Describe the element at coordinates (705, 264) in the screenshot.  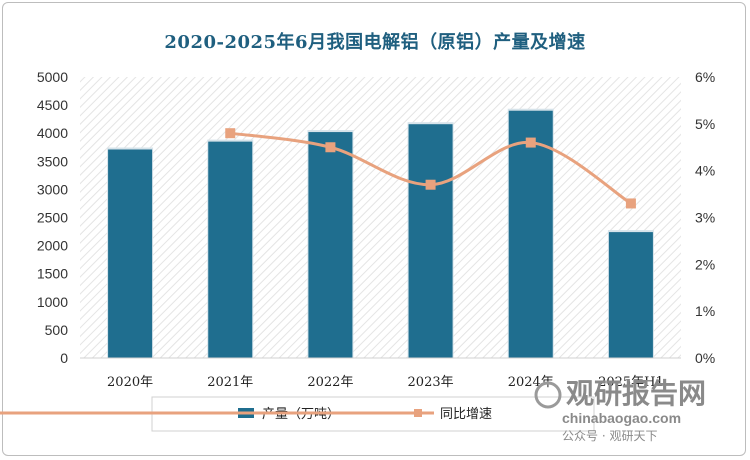
I see `y-right-tick-label: 2%` at that location.